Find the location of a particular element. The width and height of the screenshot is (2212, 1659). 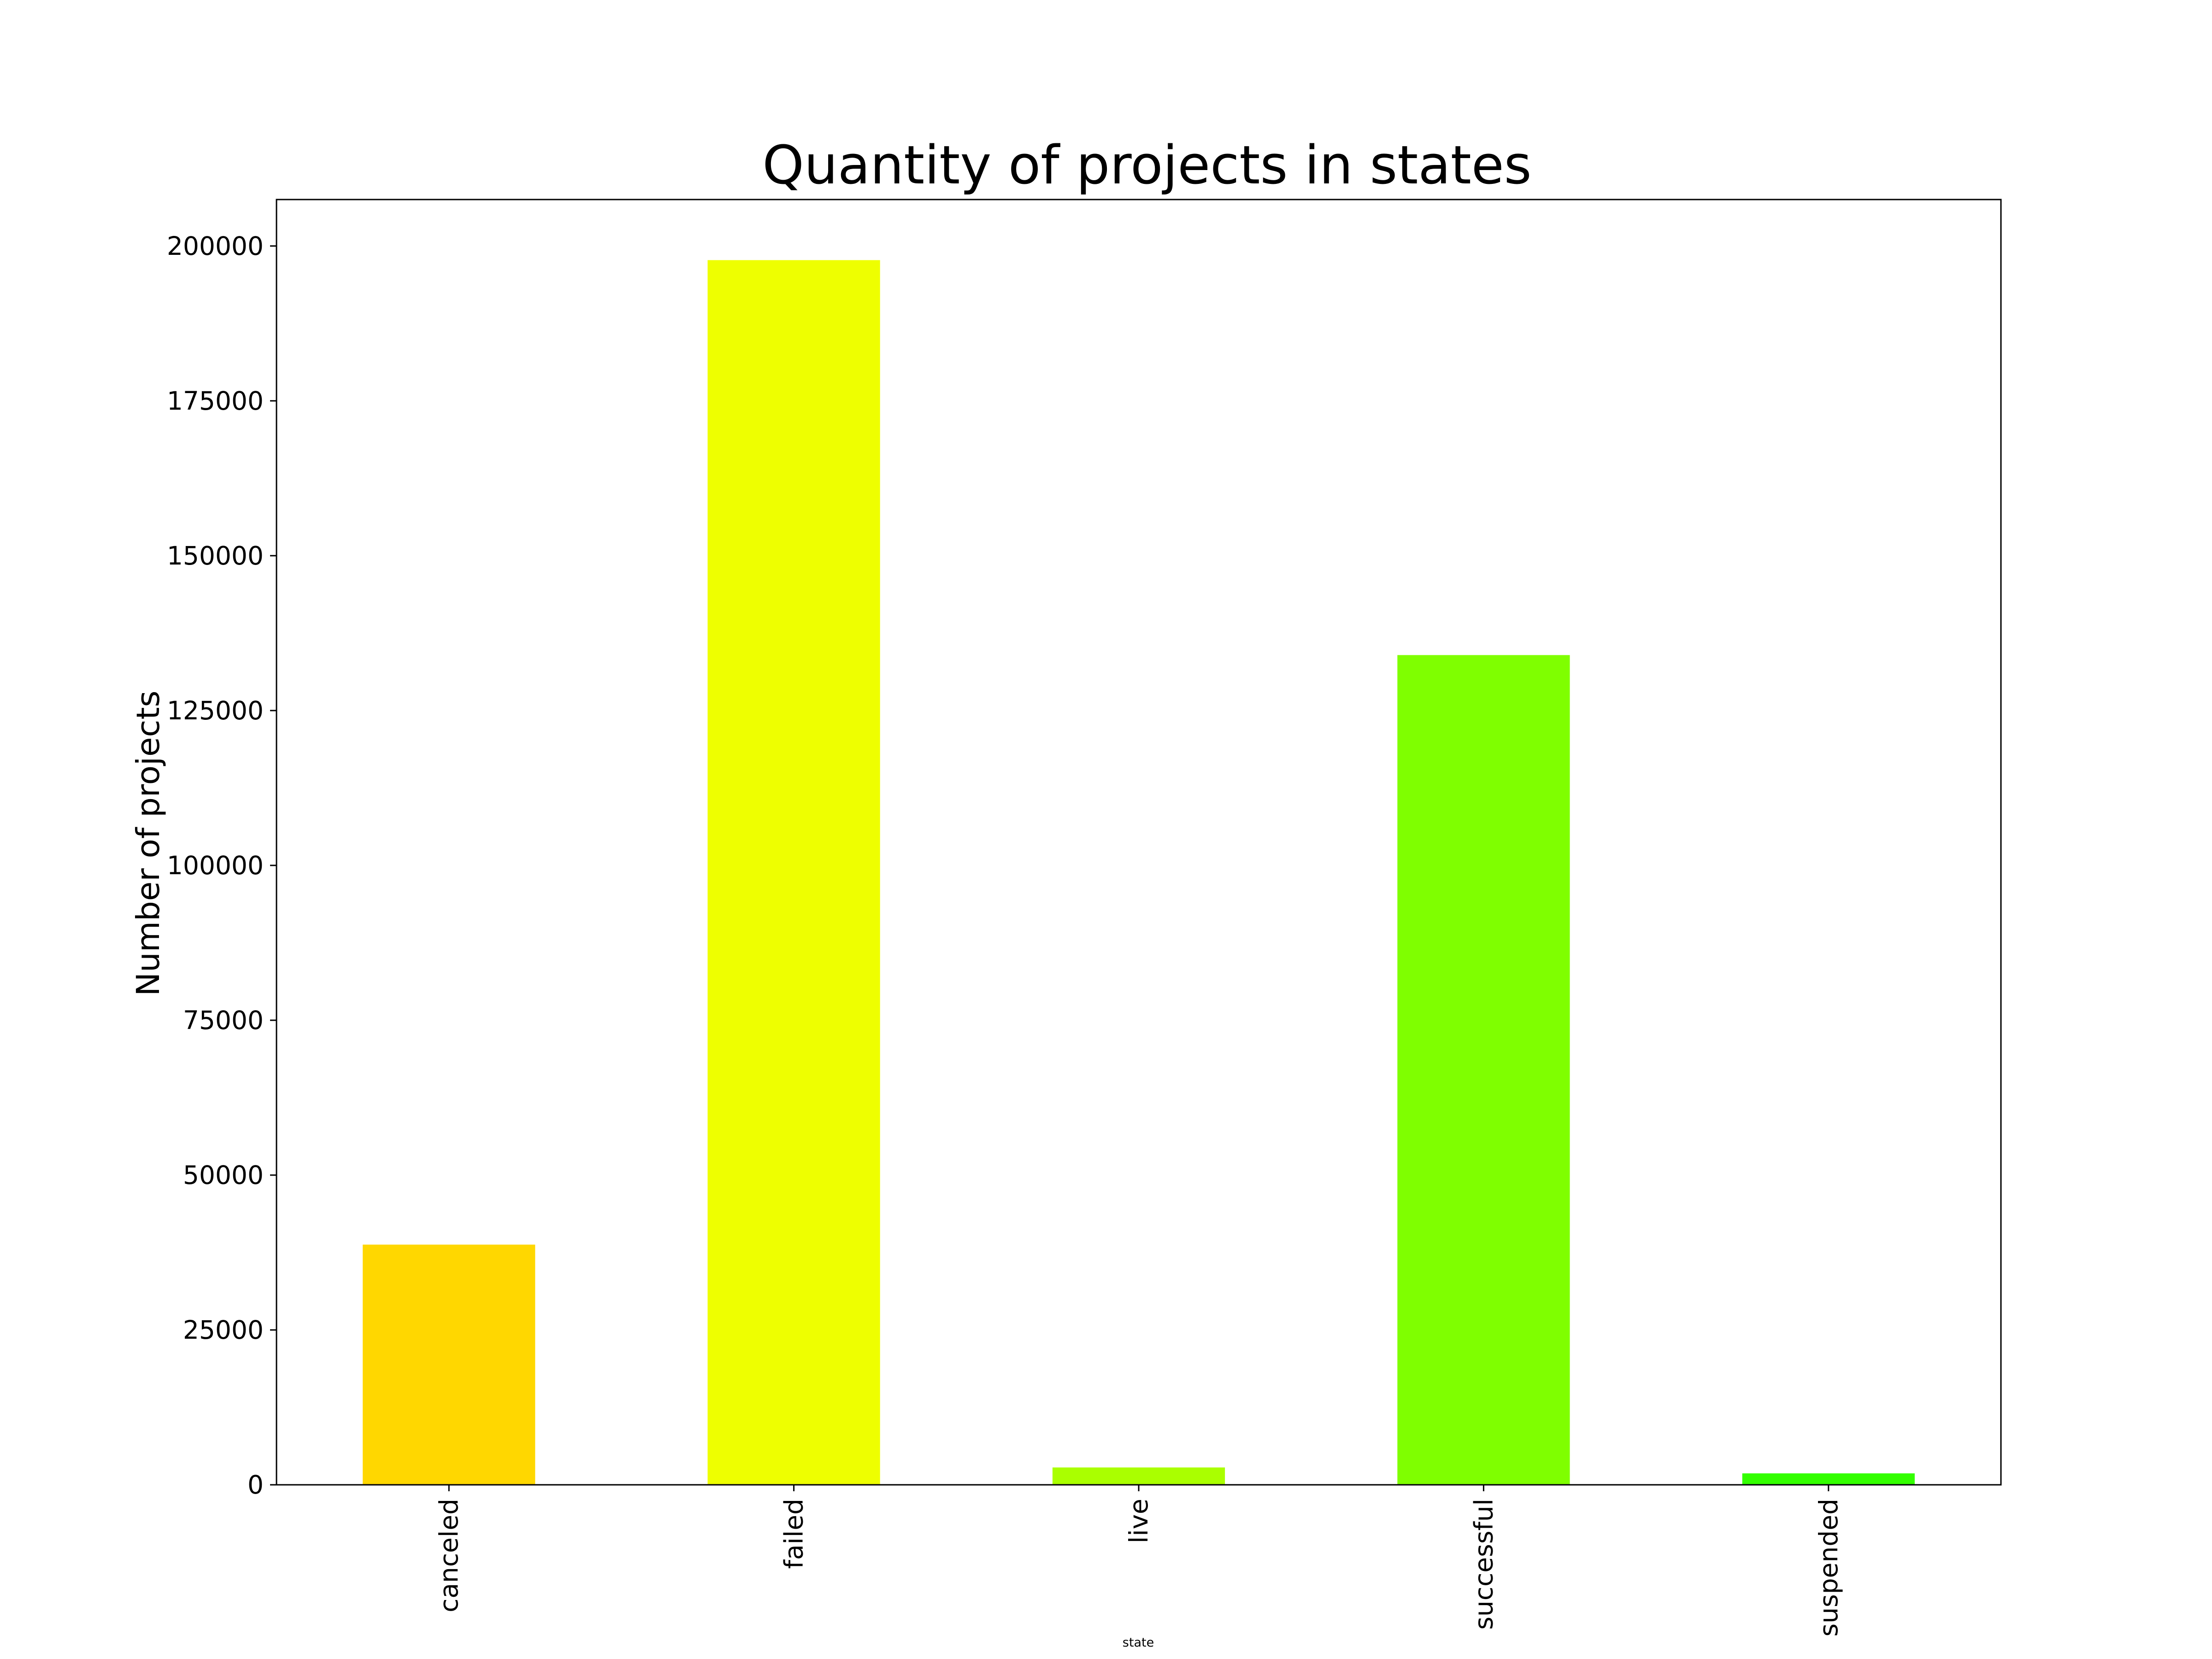

x-tick-label-live: live is located at coordinates (1138, 1521).